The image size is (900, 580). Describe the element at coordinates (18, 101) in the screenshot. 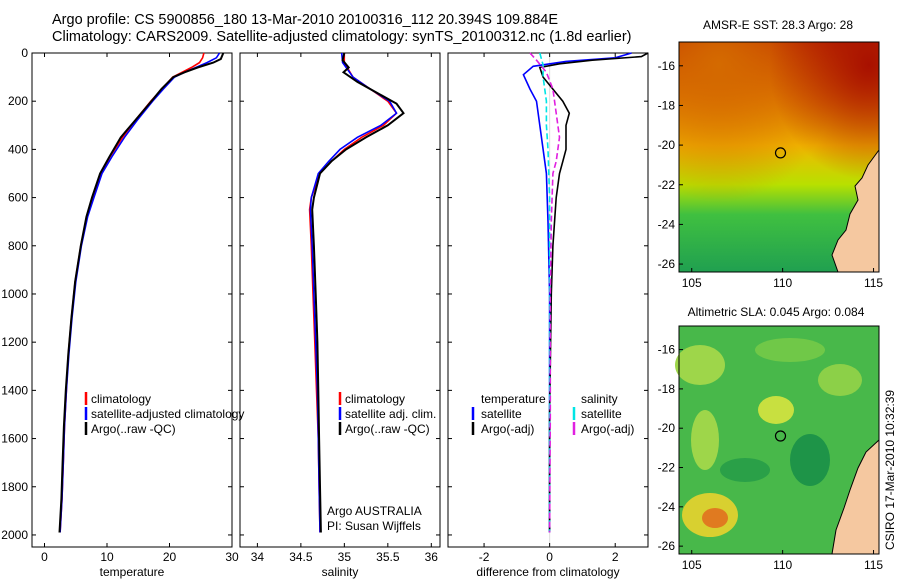

I see `y-tick-label: 200` at that location.